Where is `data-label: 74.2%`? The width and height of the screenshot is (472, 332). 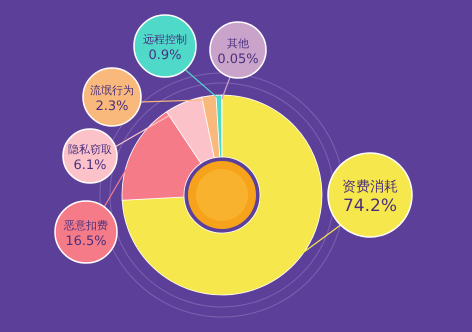
data-label: 74.2% is located at coordinates (370, 206).